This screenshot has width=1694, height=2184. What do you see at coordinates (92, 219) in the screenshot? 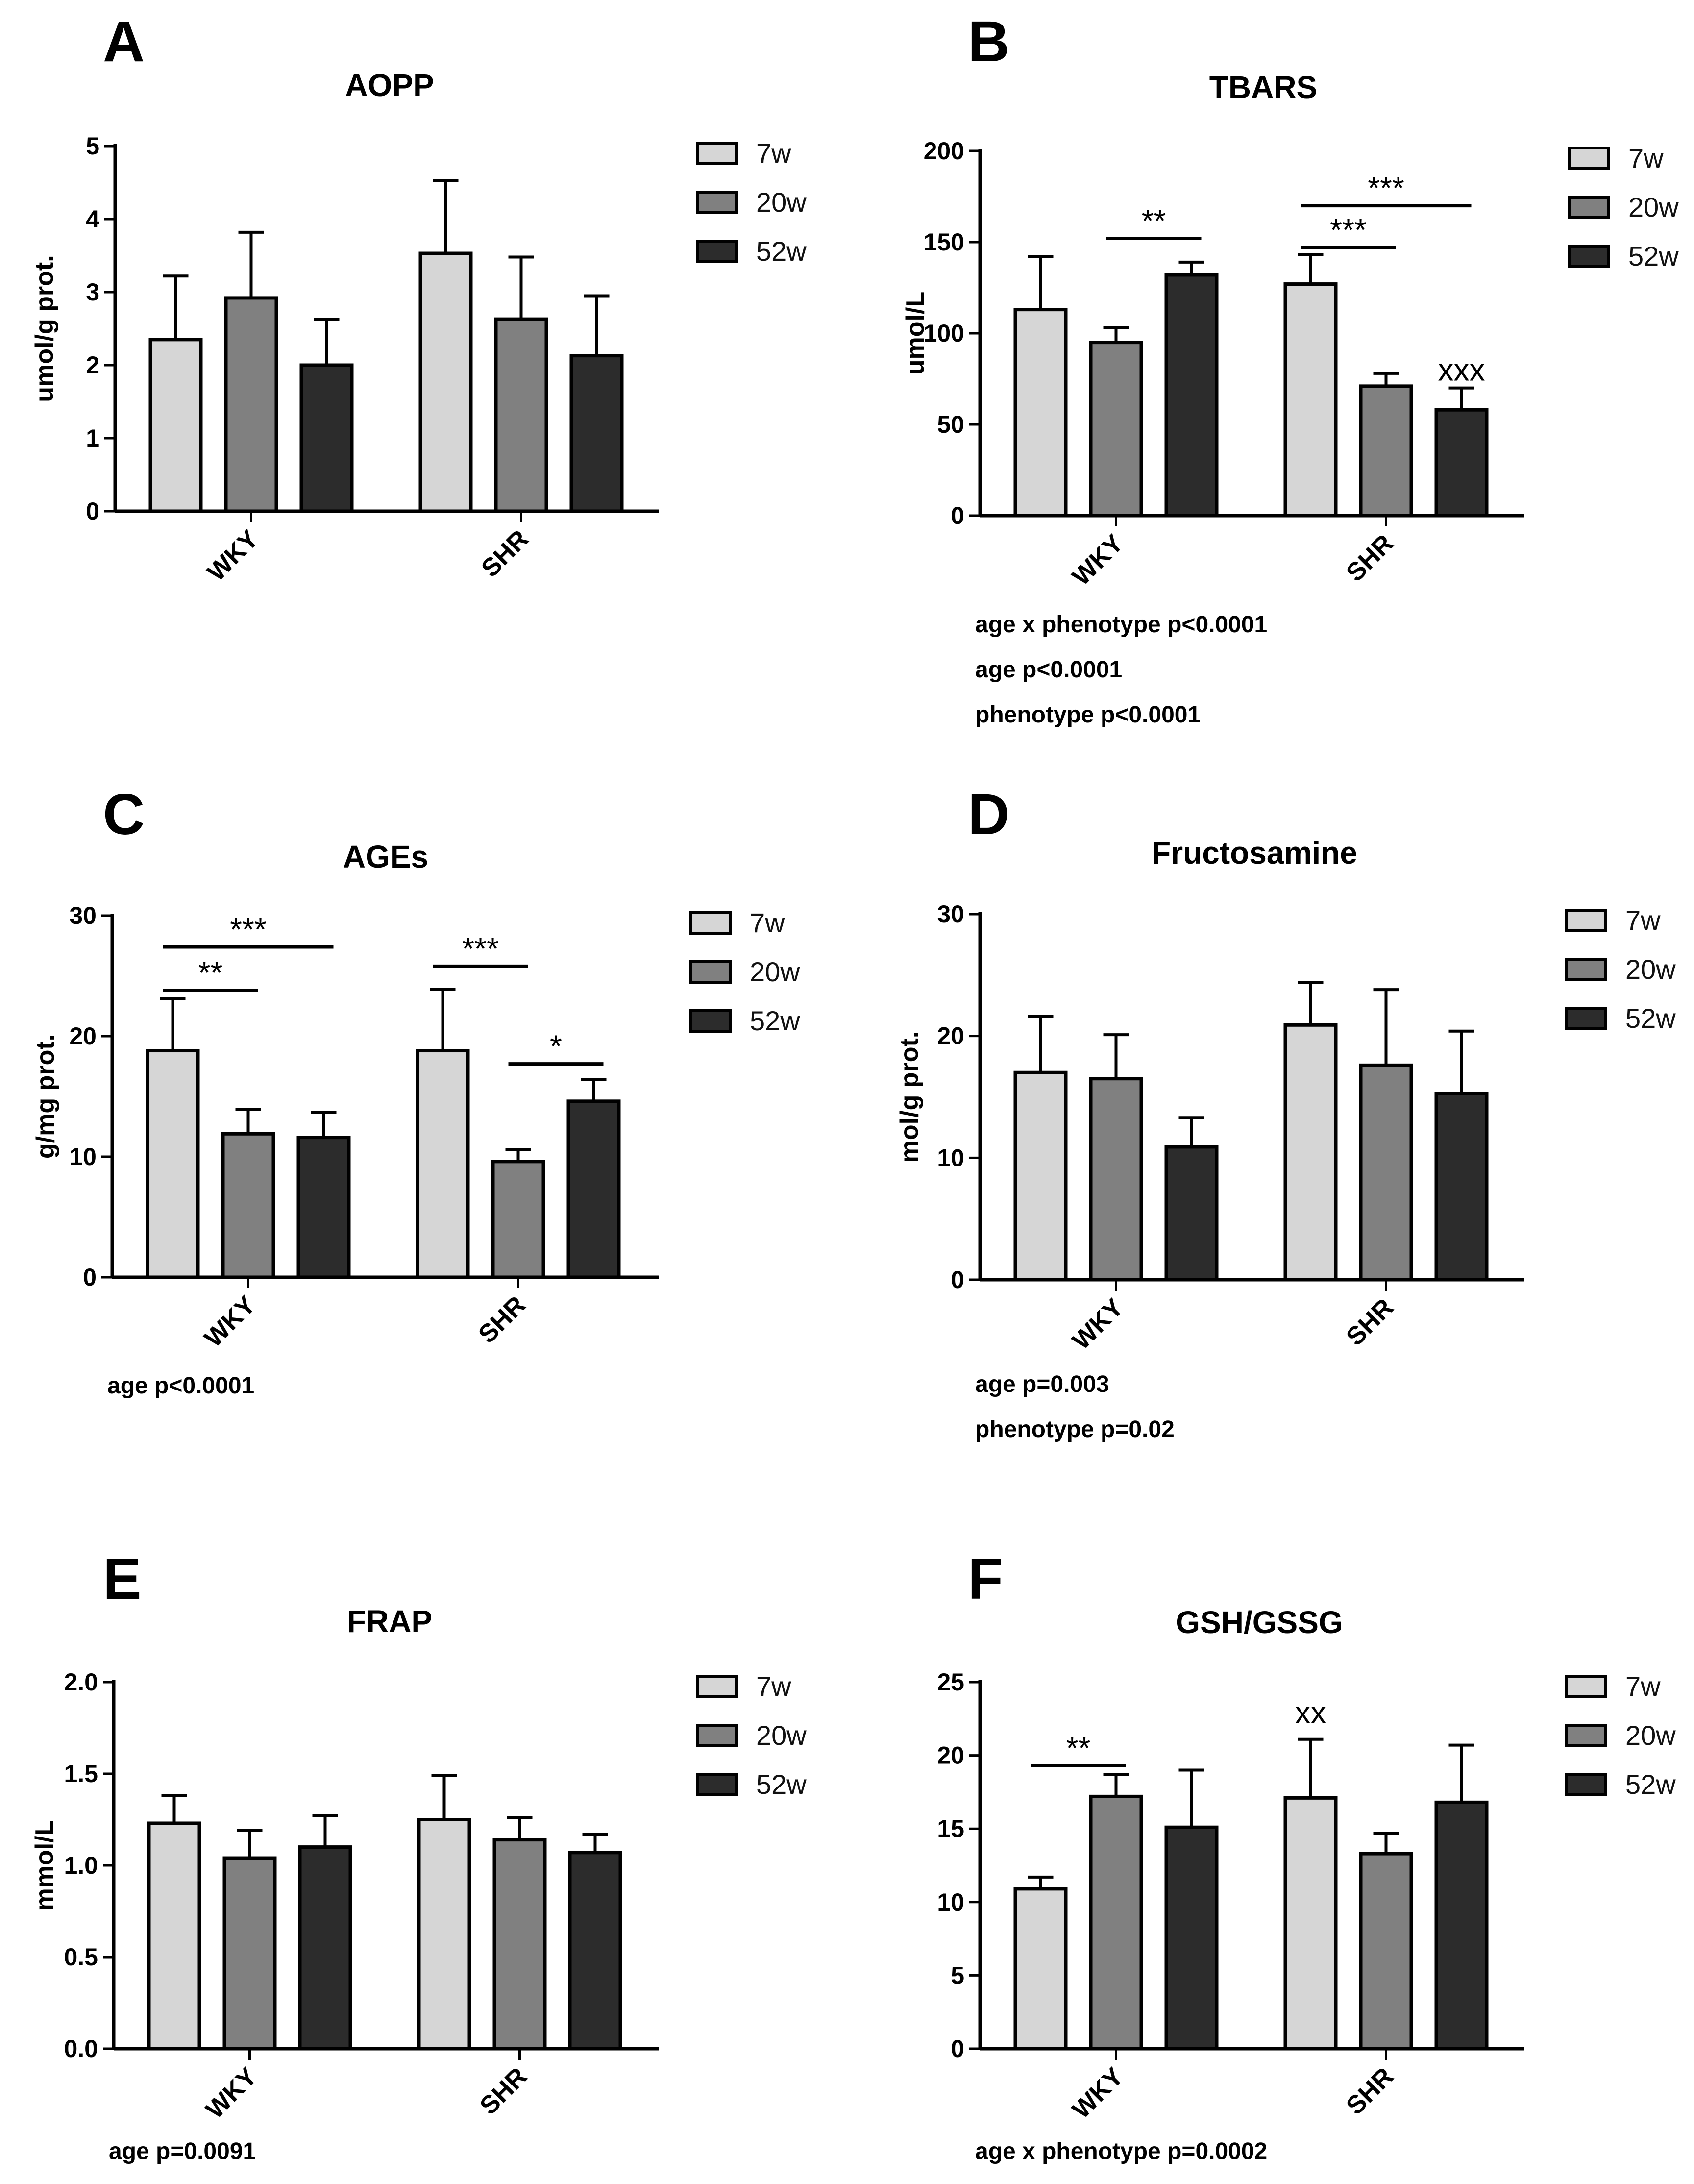
I see `y-tick-label: 4` at bounding box center [92, 219].